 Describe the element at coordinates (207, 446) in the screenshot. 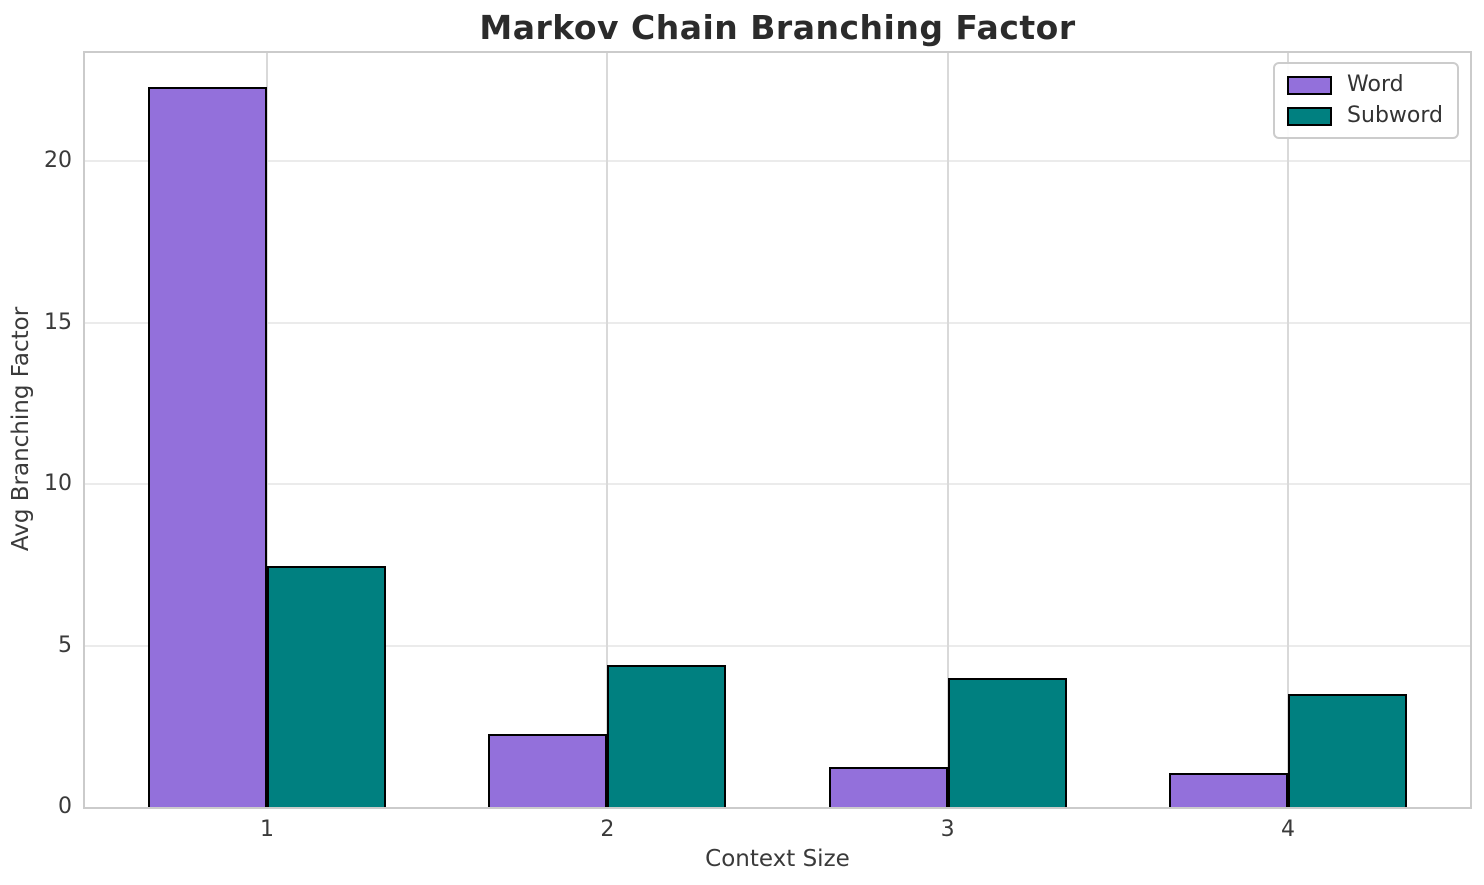

I see `bar-word-x1` at that location.